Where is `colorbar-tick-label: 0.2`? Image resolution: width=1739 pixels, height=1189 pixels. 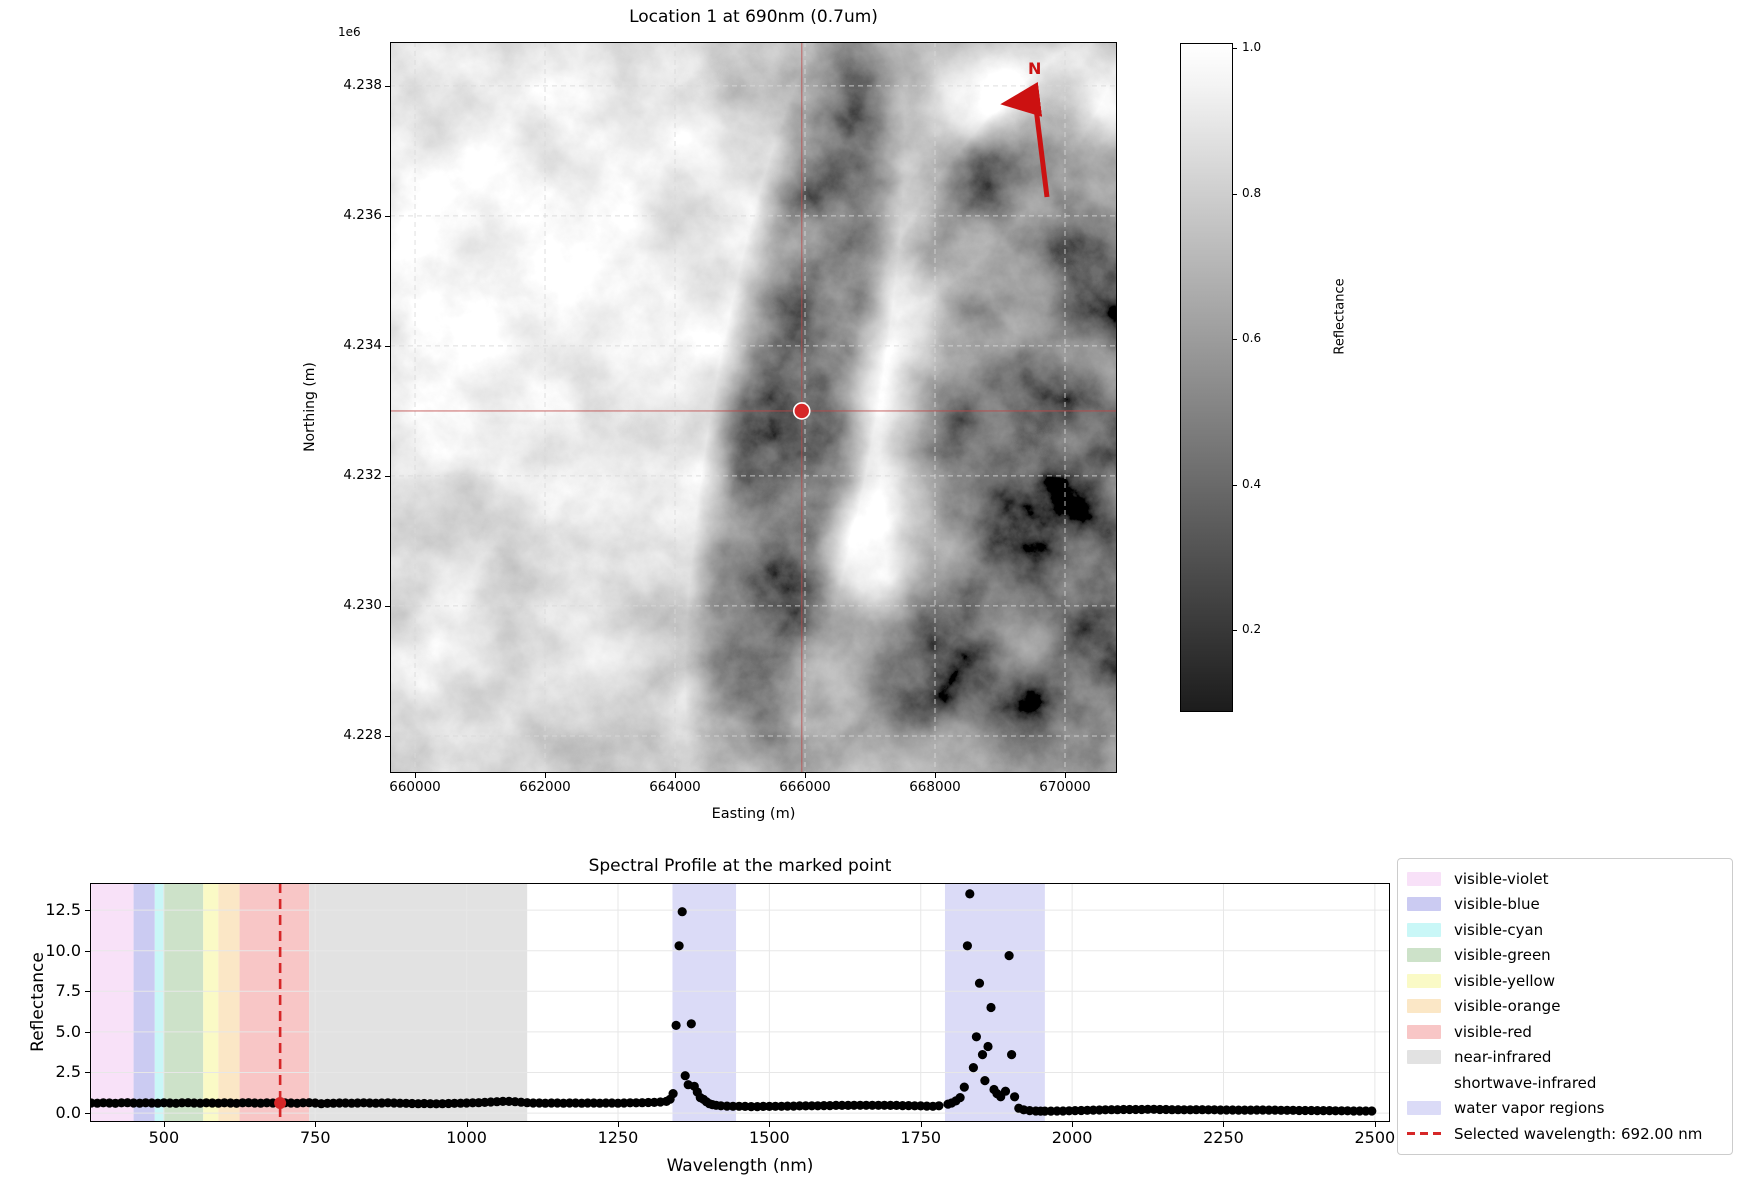
colorbar-tick-label: 0.2 is located at coordinates (1252, 629).